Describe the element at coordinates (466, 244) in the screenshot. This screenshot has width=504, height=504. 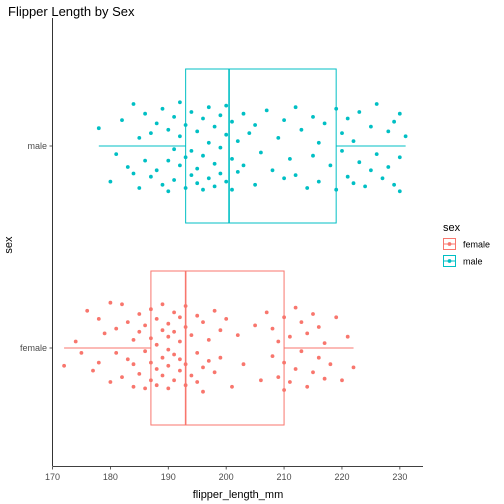
I see `legend: sex female male` at that location.